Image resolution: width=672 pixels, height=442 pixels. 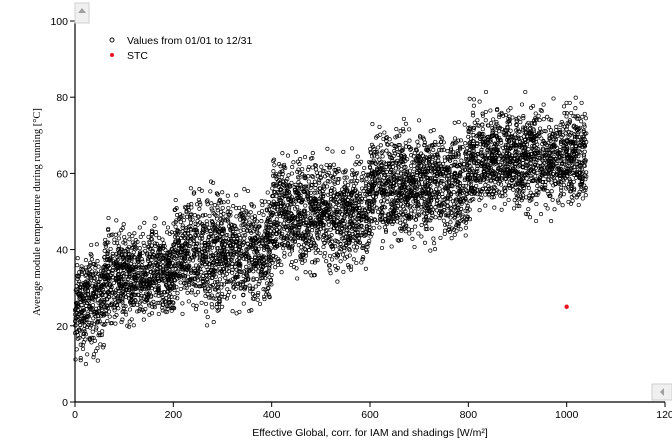 I want to click on x-tick-label: 200, so click(x=174, y=415).